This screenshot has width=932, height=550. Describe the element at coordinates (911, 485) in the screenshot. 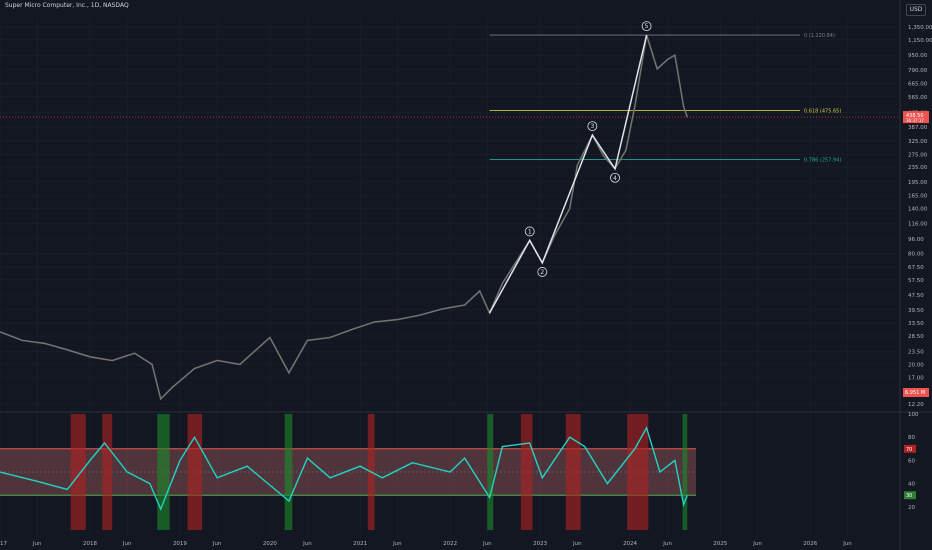

I see `rsi-tick-label: 40` at that location.